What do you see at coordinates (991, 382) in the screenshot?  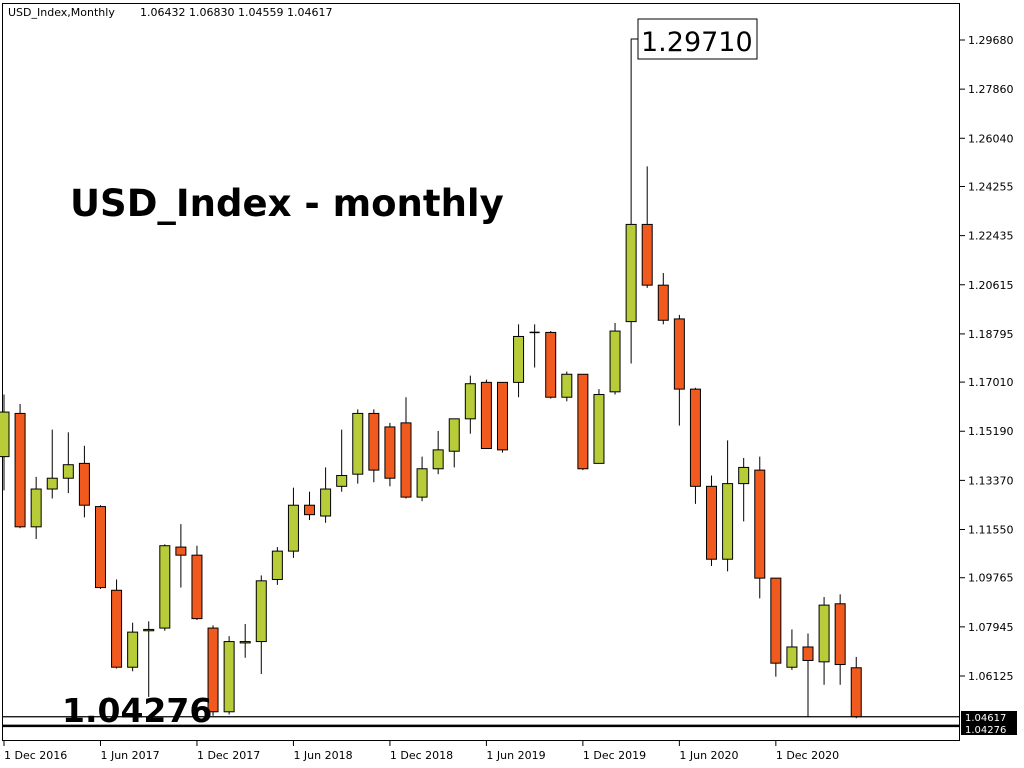 I see `y-tick-label: 1.17010` at bounding box center [991, 382].